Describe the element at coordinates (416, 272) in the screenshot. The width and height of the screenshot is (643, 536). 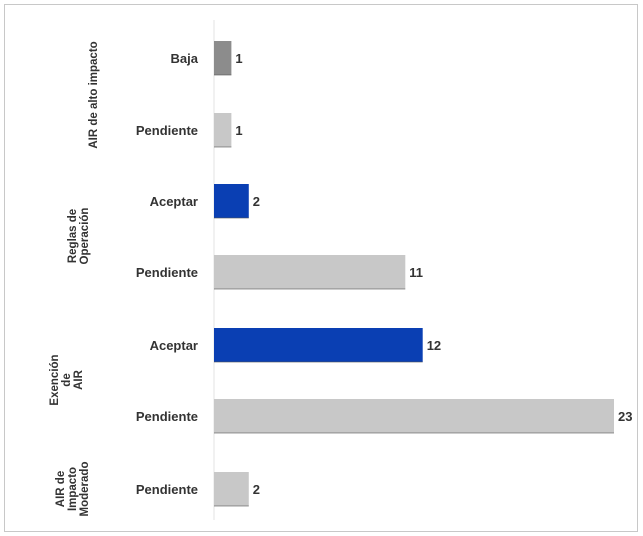
I see `value-label: 11` at that location.